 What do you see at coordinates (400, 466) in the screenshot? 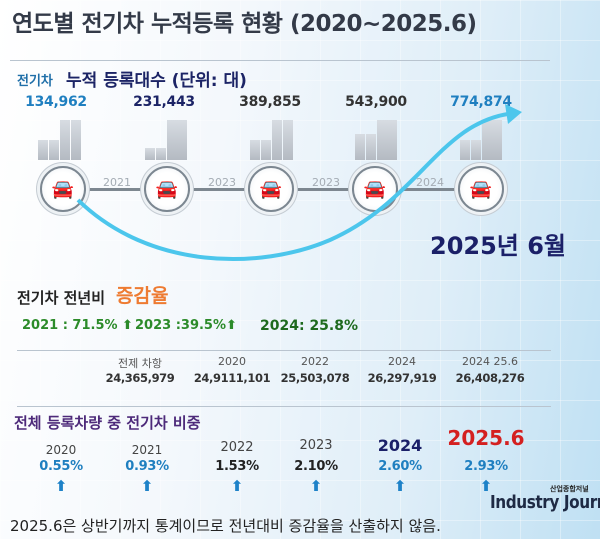
I see `share-percent: 2.60%` at bounding box center [400, 466].